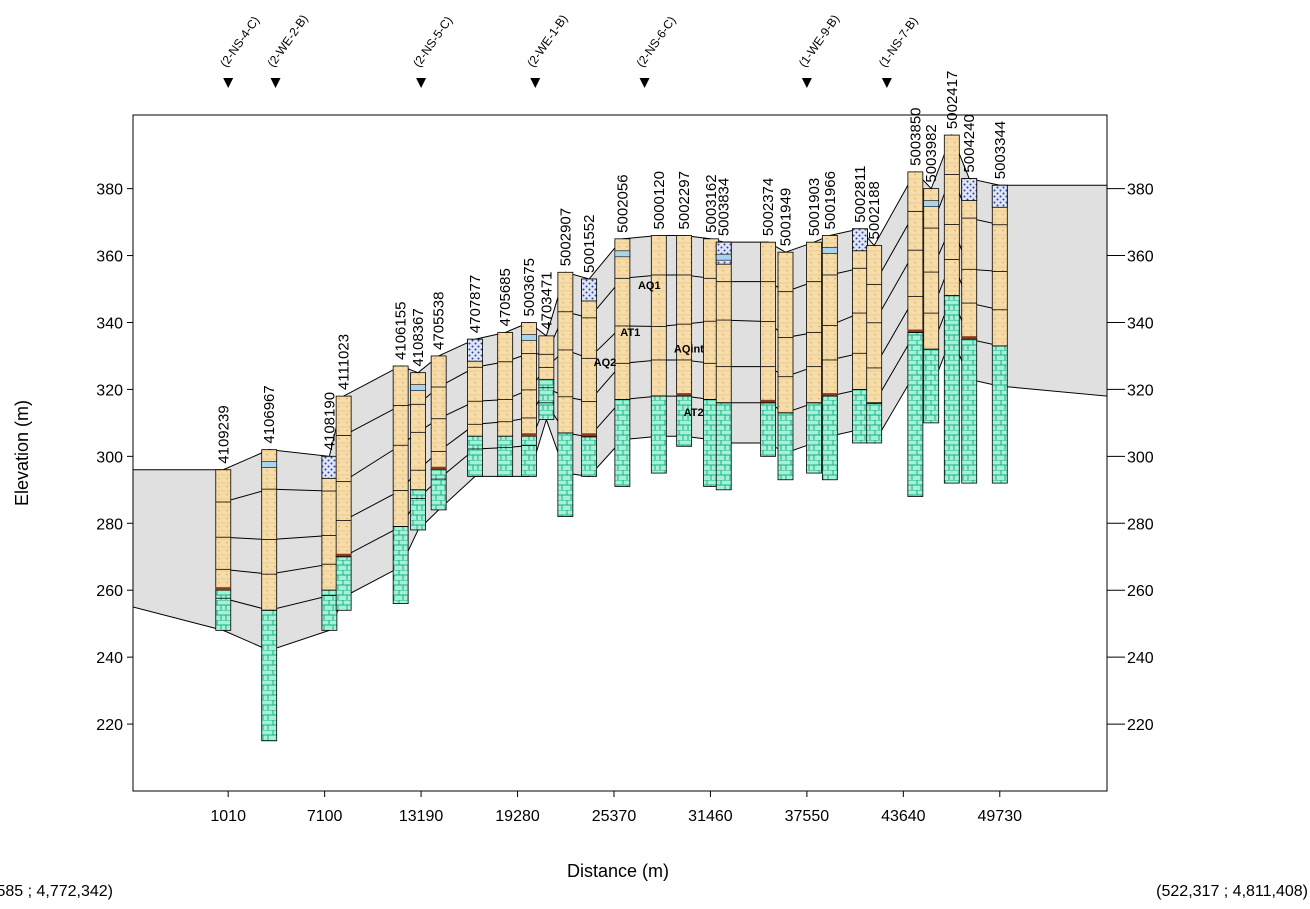  I want to click on well-id-label: 5001903, so click(814, 207).